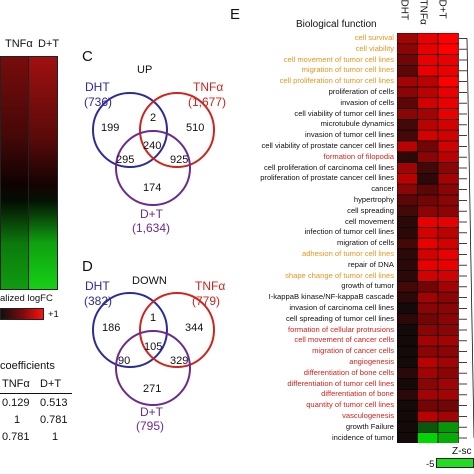 This screenshot has height=474, width=474. I want to click on panel-c-dht-count: (736), so click(98, 102).